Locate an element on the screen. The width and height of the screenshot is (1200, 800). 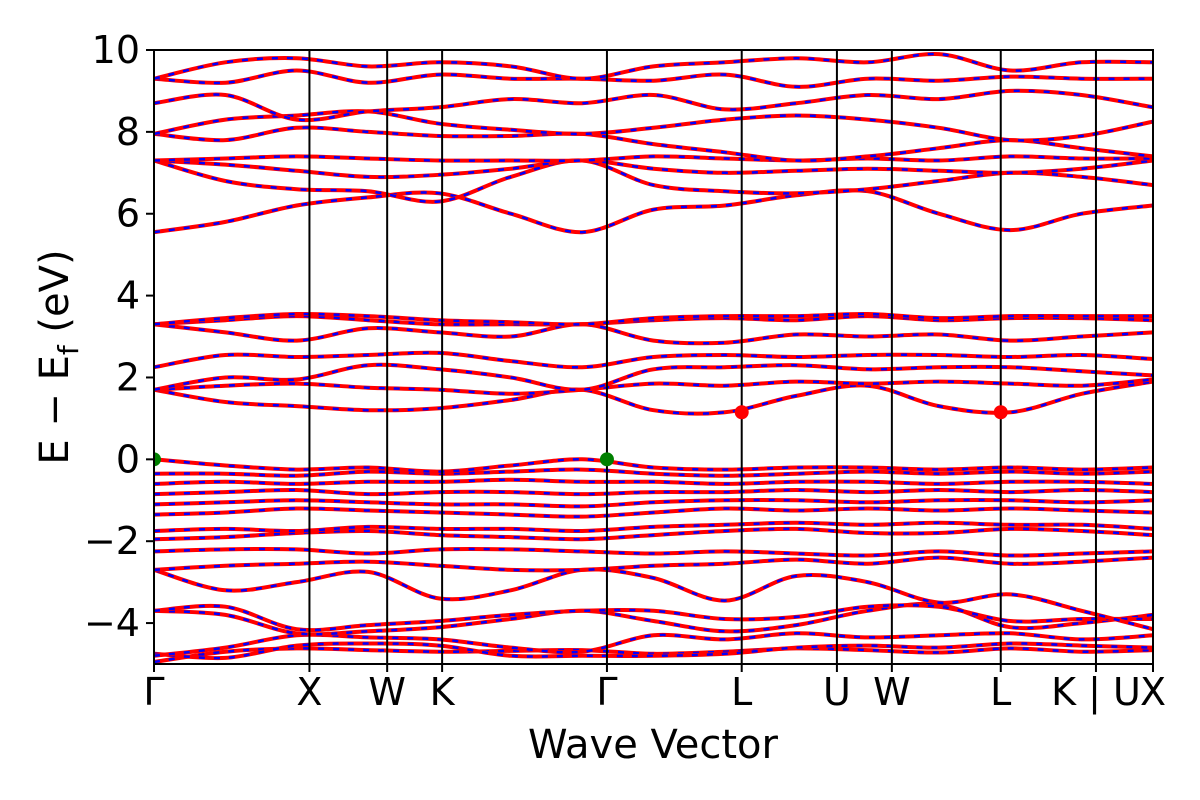
x-axis-title: Wave Vector is located at coordinates (653, 745).